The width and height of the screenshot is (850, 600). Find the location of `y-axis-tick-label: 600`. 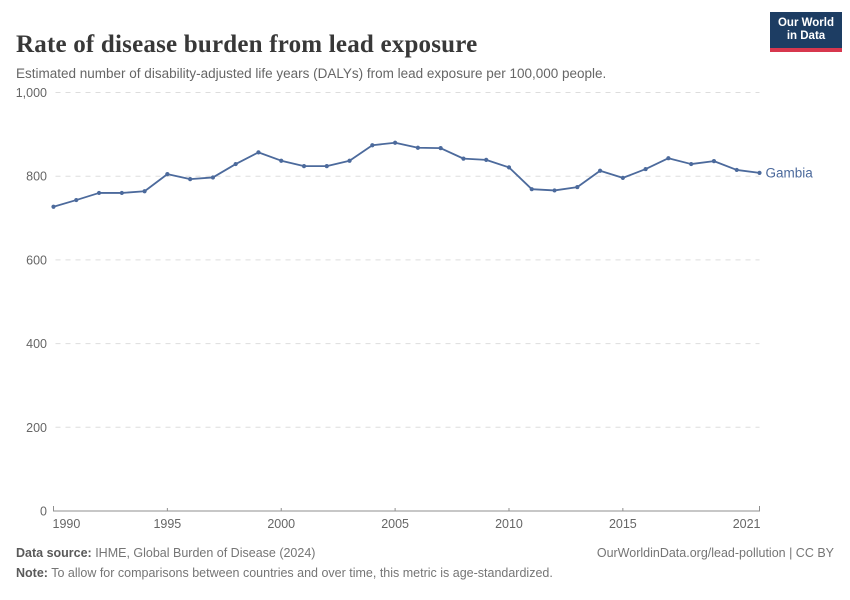

y-axis-tick-label: 600 is located at coordinates (36, 260).